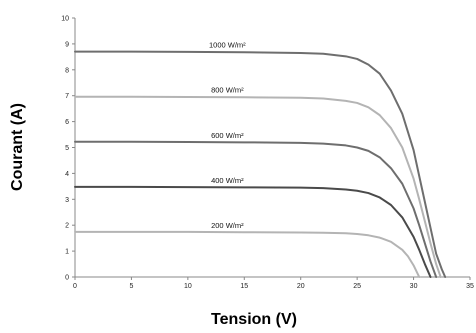  Describe the element at coordinates (131, 286) in the screenshot. I see `x-tick-label: 5` at that location.